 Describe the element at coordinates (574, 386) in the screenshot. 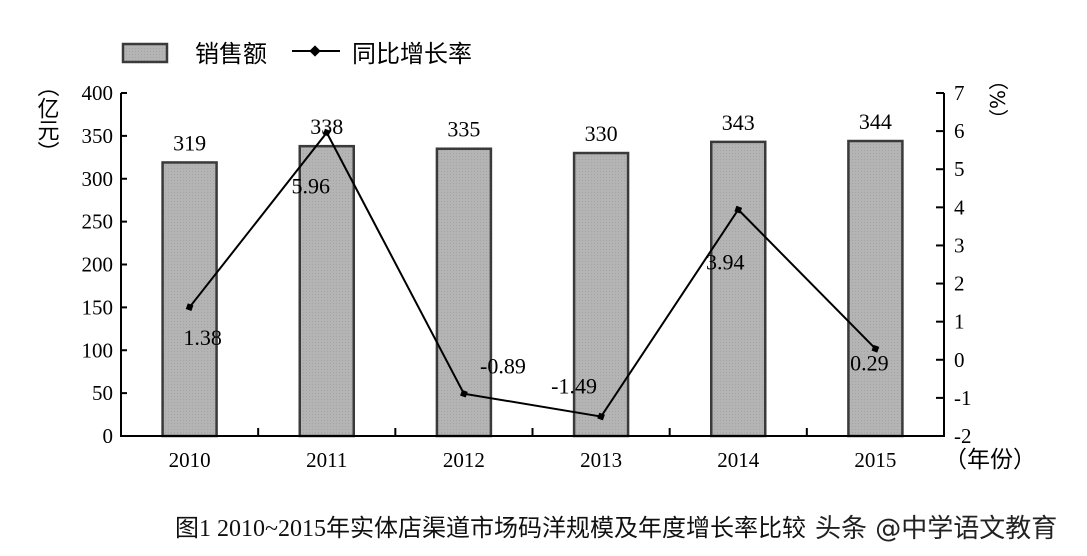

I see `svg-text: -1.49` at that location.